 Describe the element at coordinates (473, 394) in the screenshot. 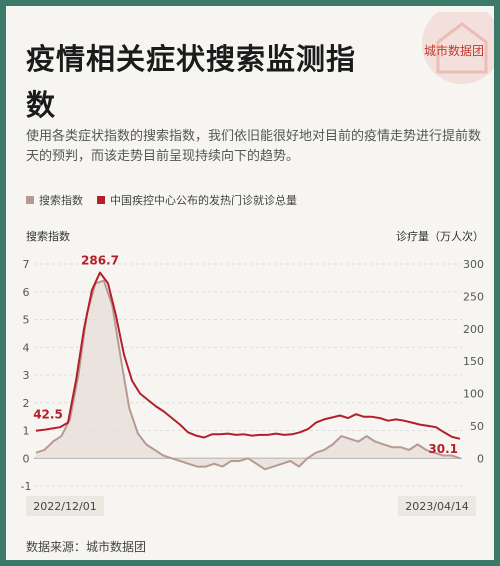

I see `right-tick-label: 100` at that location.